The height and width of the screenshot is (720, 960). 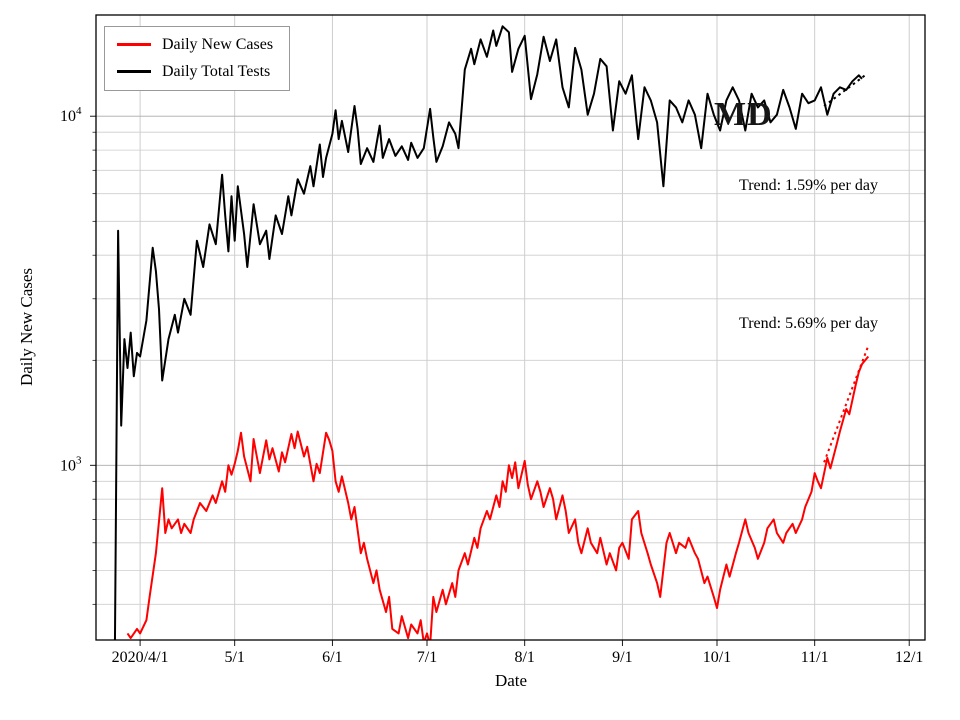 I want to click on legend-item-daily-total-tests: Daily Total Tests, so click(x=195, y=72).